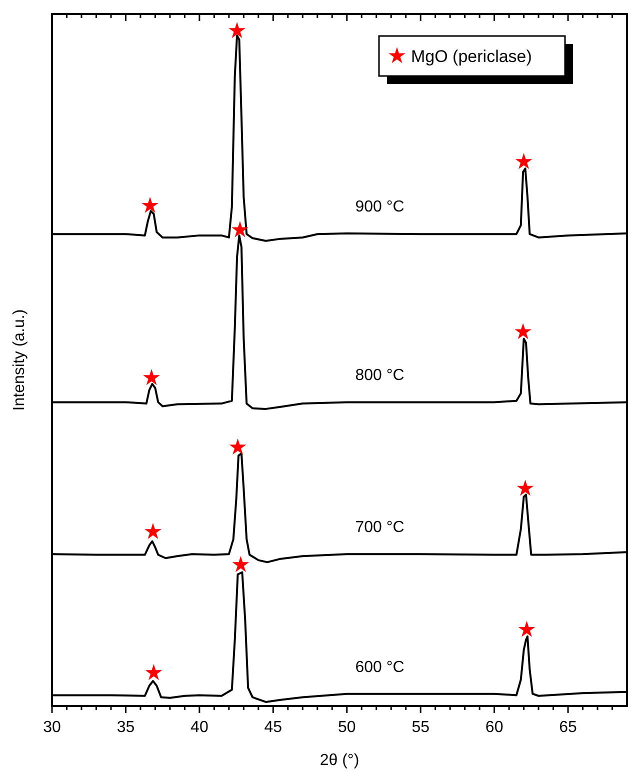 The height and width of the screenshot is (771, 629). I want to click on x-tick-label: 40, so click(199, 727).